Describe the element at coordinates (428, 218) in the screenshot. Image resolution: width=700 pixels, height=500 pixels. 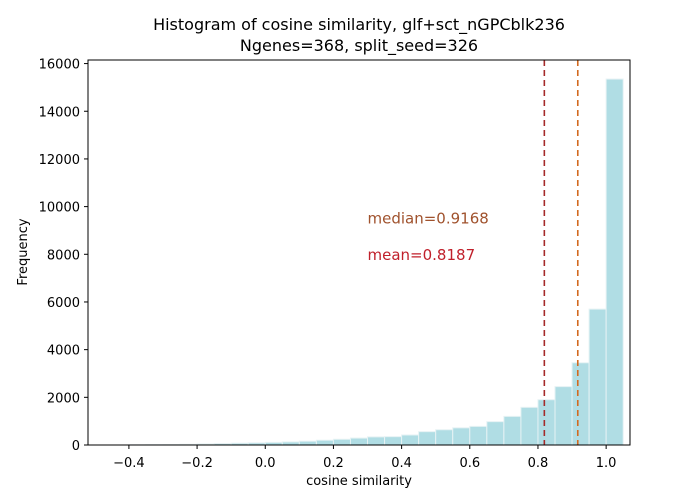
I see `median-annotation: median=0.9168` at that location.